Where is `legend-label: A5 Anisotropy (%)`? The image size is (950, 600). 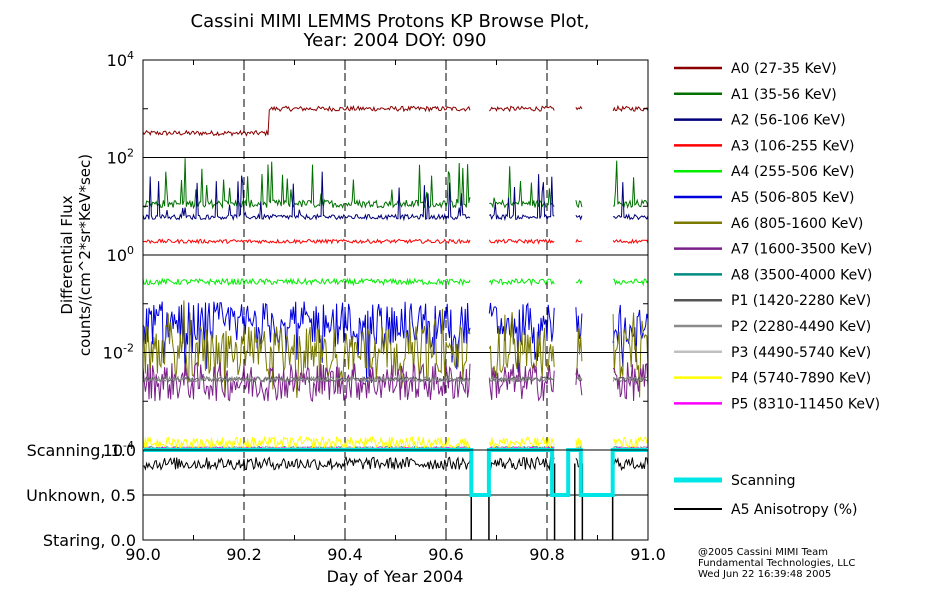
legend-label: A5 Anisotropy (%) is located at coordinates (794, 510).